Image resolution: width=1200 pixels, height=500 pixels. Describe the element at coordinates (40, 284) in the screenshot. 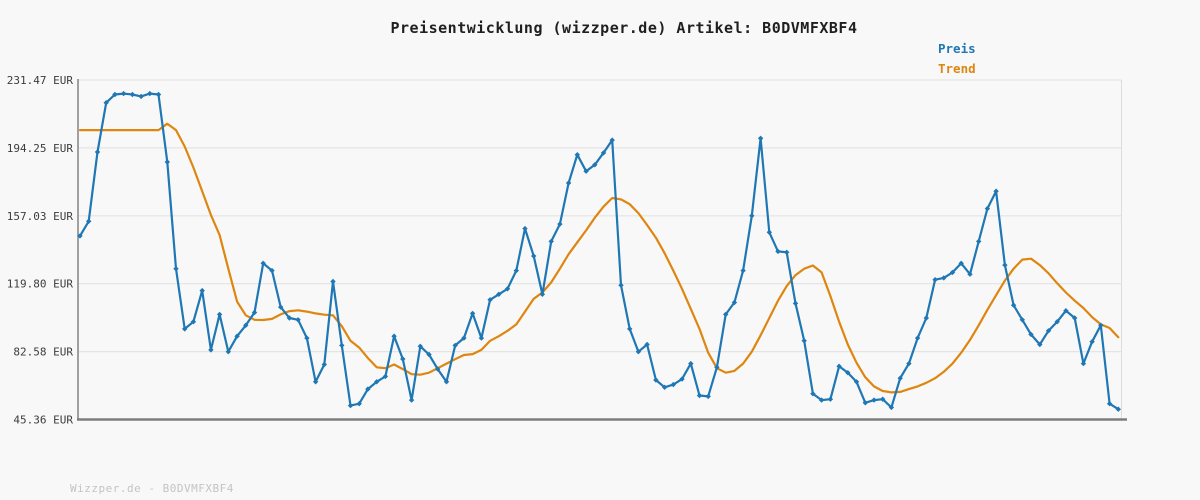

I see `y-tick-label: 119.80 EUR` at that location.